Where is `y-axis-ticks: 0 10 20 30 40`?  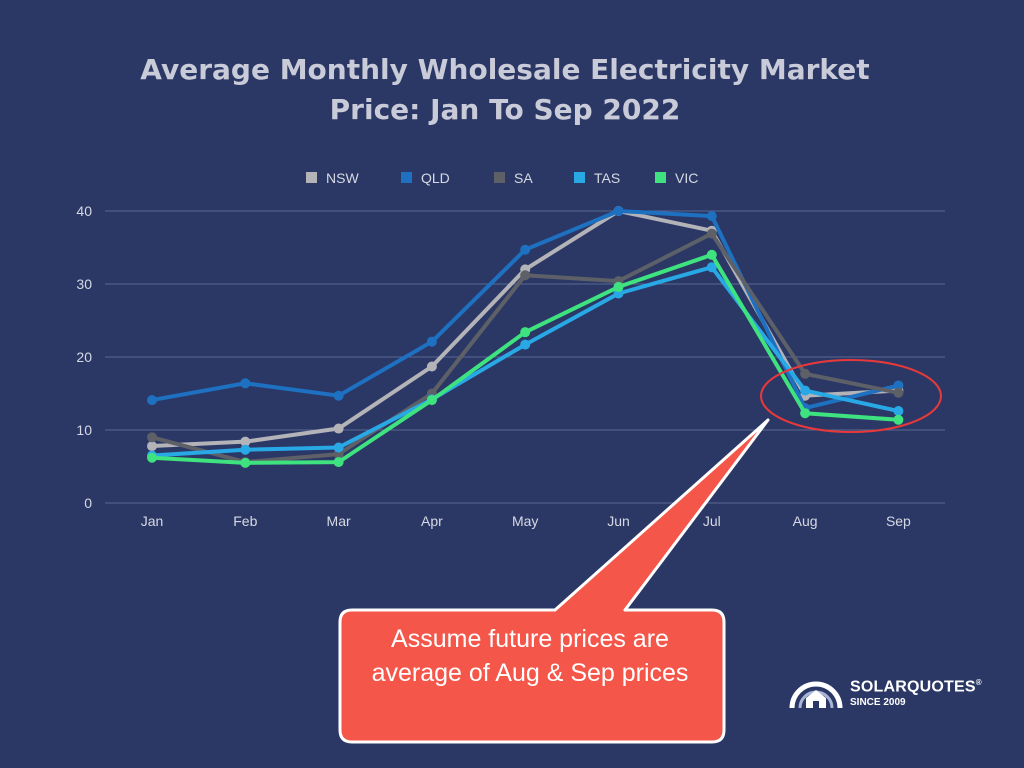
y-axis-ticks: 0 10 20 30 40 is located at coordinates (84, 357).